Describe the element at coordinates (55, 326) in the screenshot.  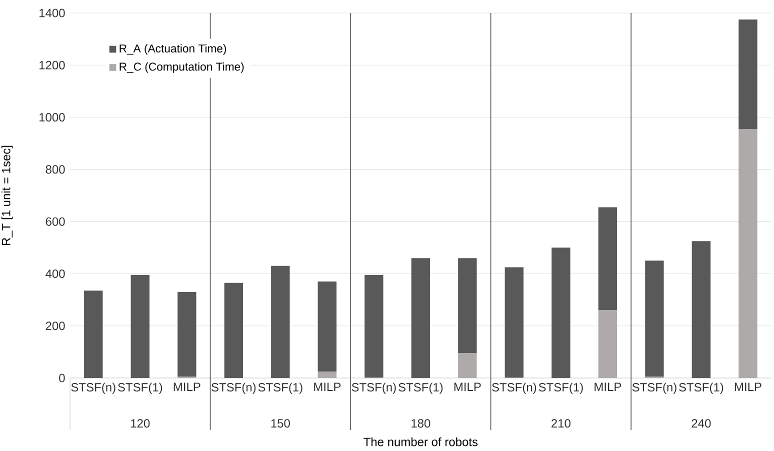
I see `y-tick-label: 200` at that location.